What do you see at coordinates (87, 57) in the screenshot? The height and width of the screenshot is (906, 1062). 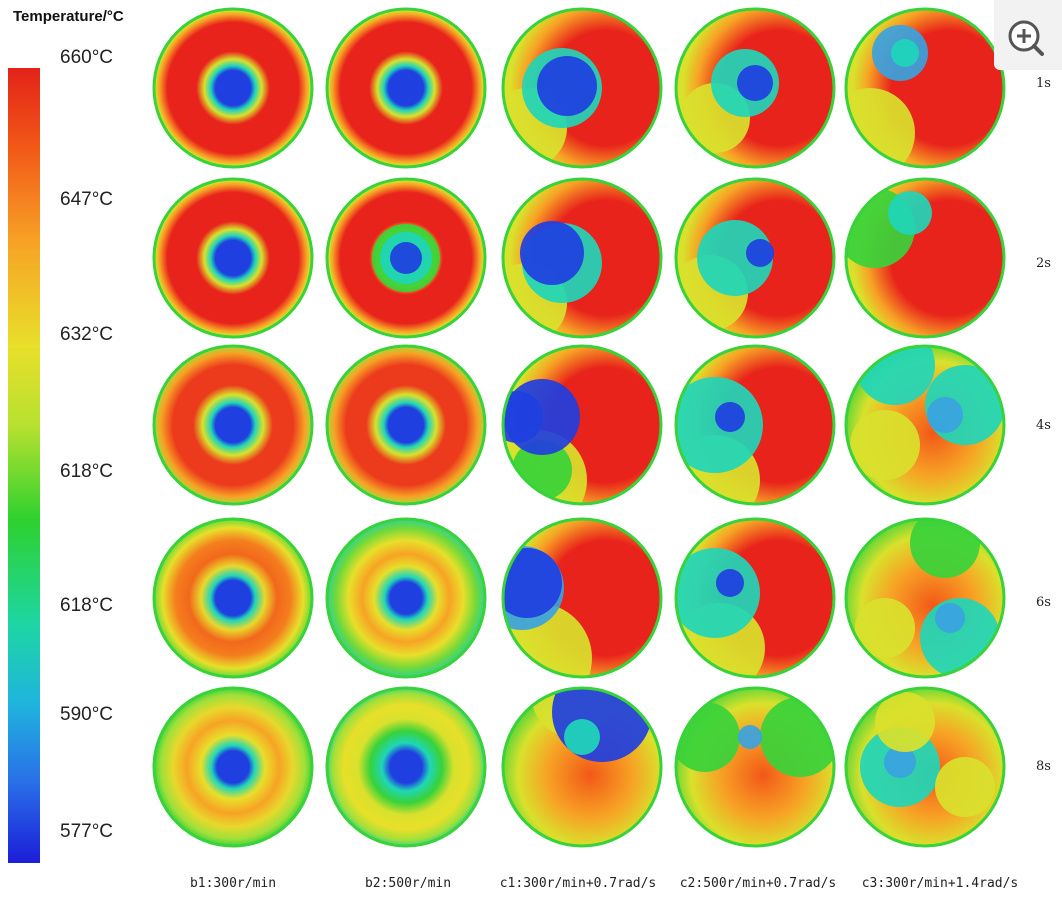 I see `colorbar-tick: 660°C` at bounding box center [87, 57].